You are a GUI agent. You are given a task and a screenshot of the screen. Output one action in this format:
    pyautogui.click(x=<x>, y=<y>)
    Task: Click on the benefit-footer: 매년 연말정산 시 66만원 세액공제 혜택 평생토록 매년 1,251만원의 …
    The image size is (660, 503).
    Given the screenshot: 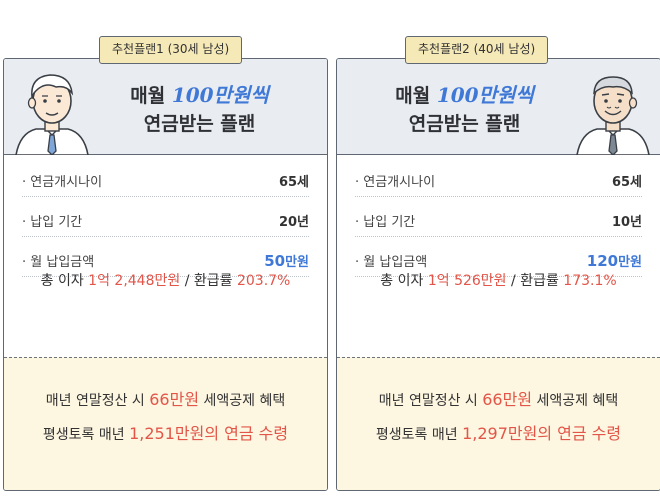 What is the action you would take?
    pyautogui.click(x=165, y=423)
    